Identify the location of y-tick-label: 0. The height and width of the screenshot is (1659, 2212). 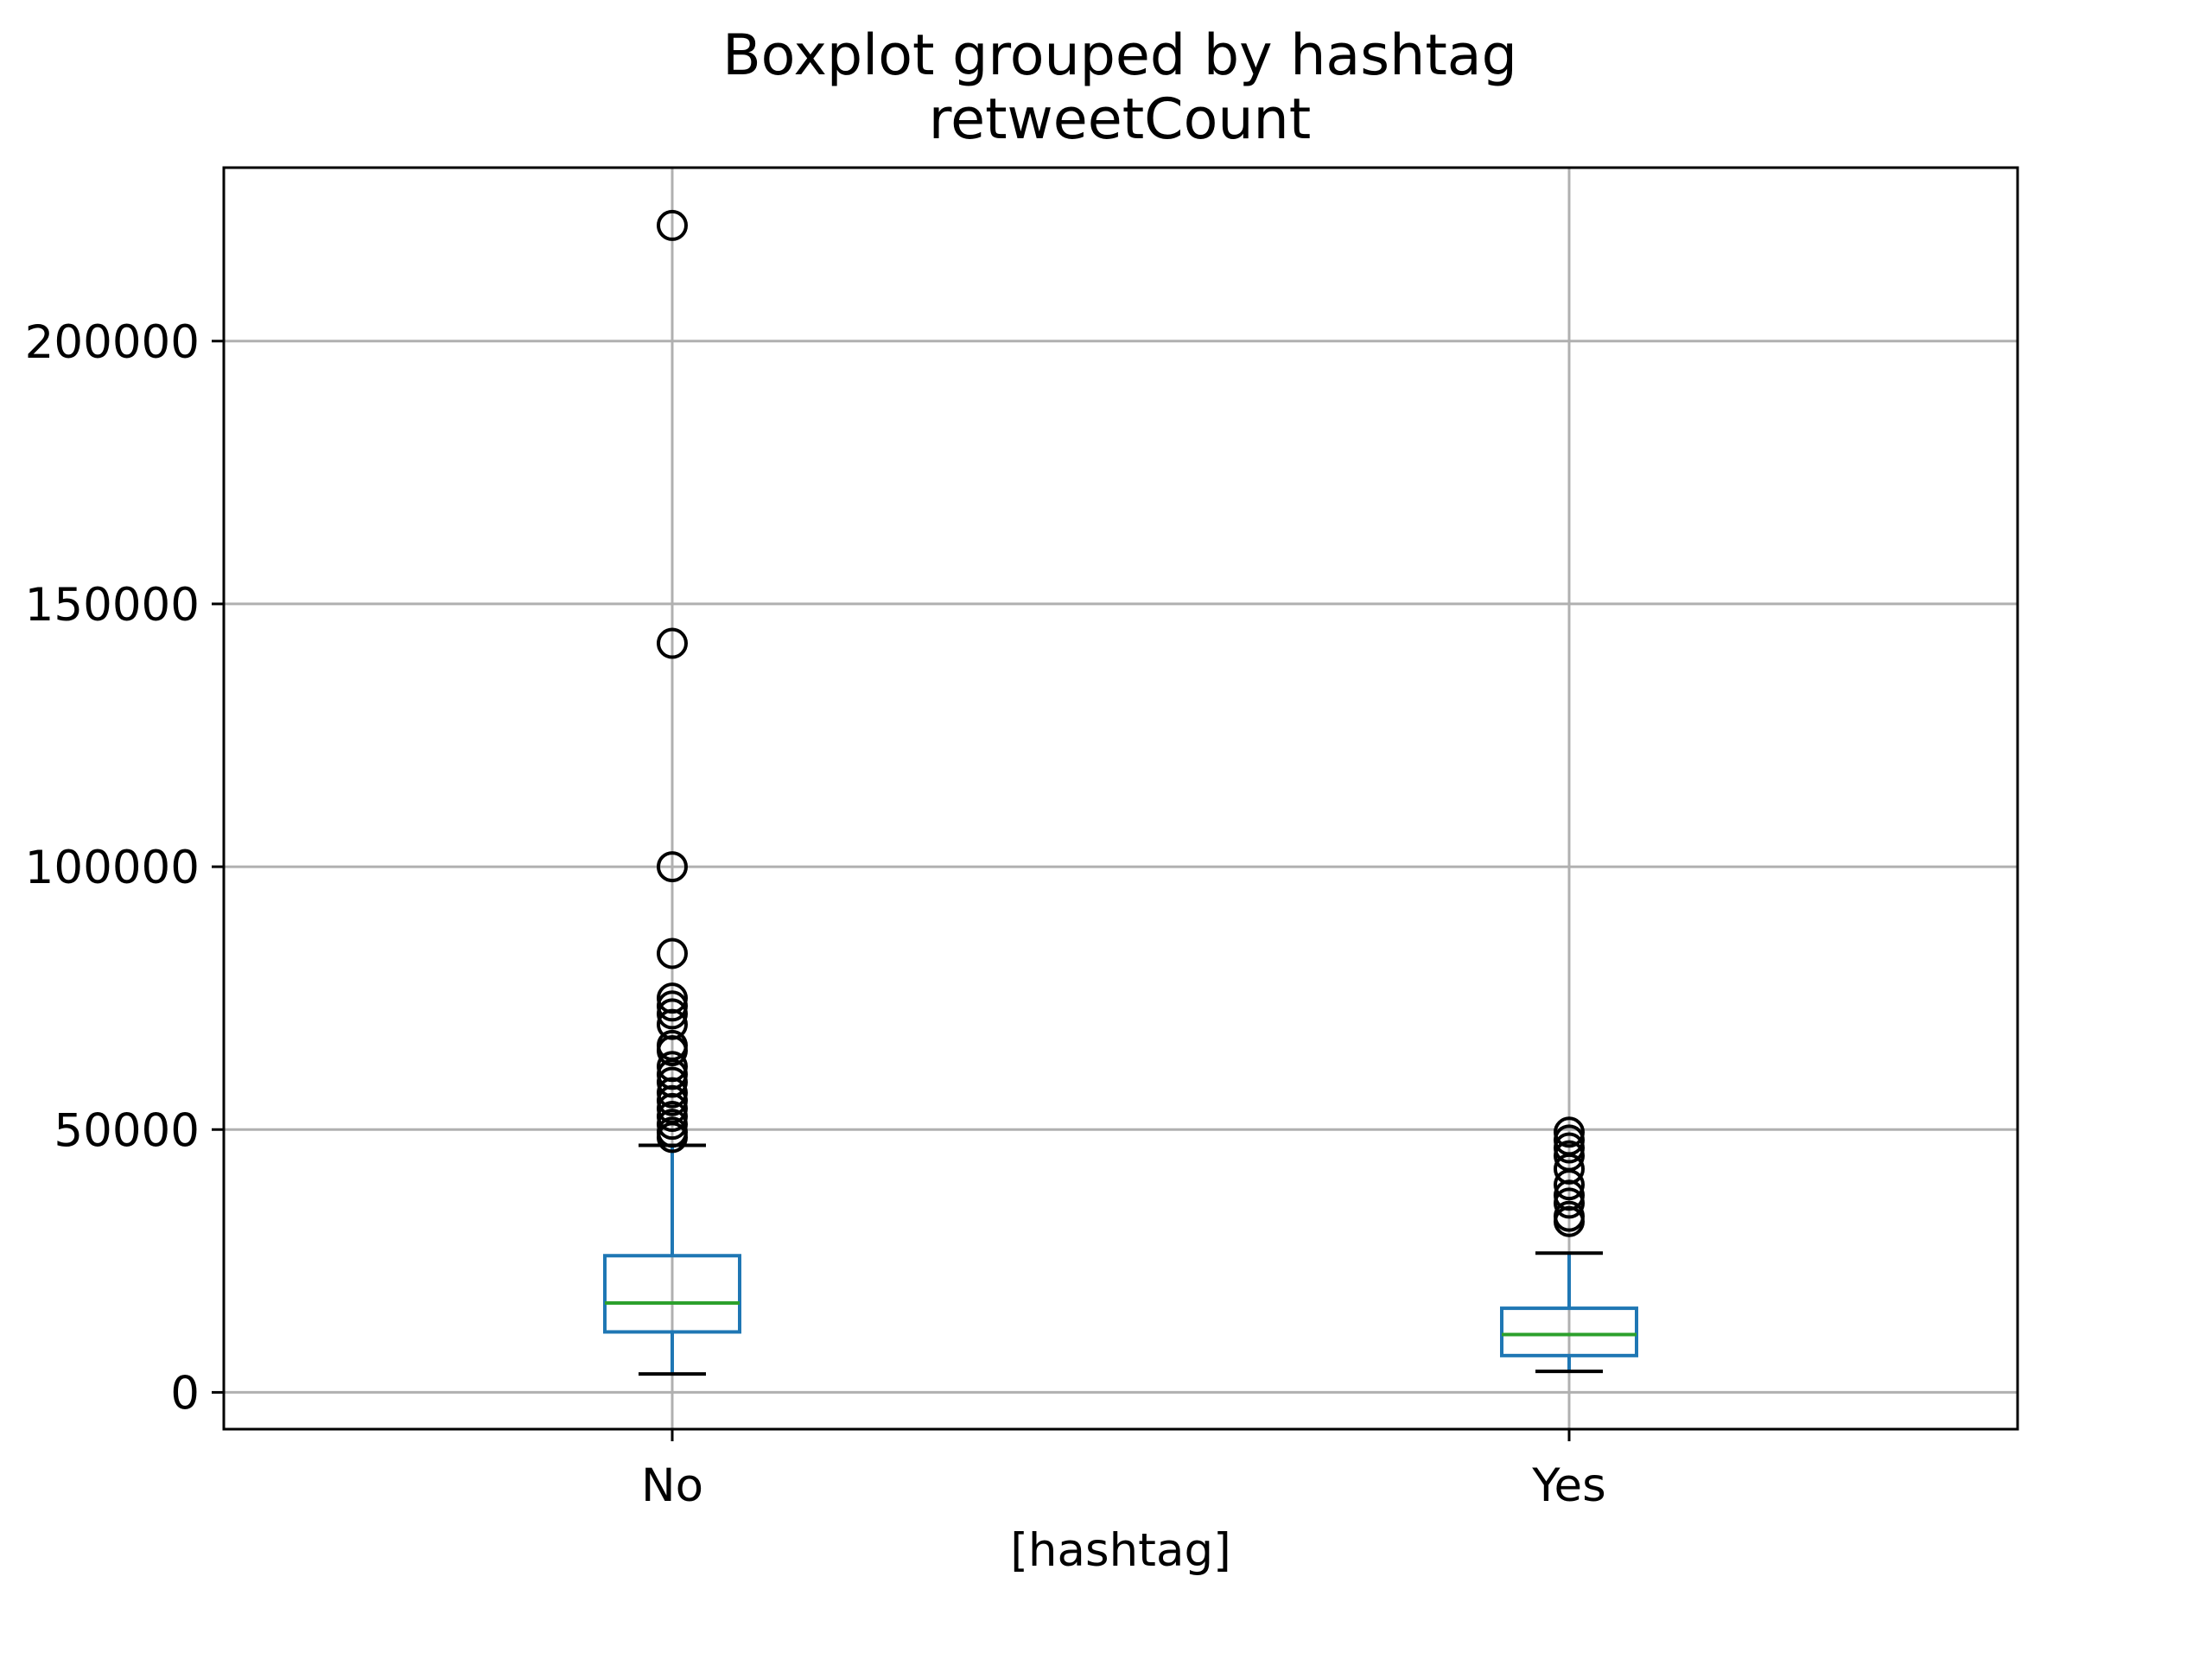
(185, 1393).